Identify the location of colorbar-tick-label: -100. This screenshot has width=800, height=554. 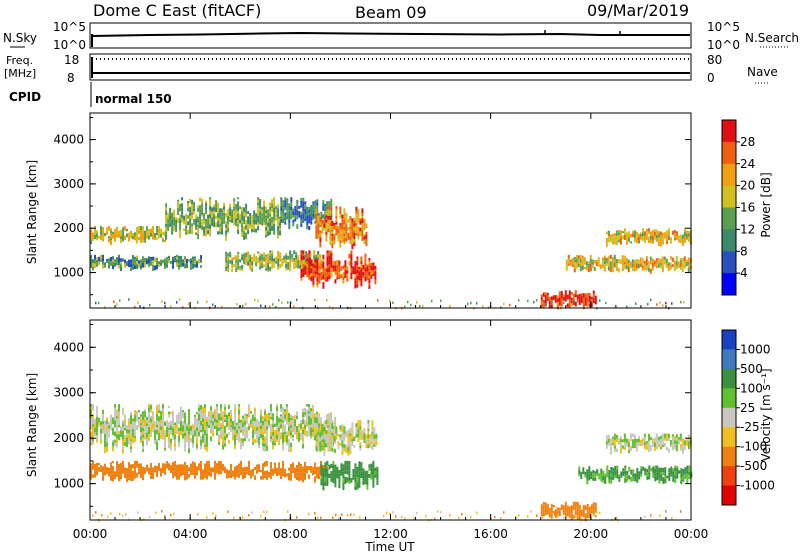
(753, 447).